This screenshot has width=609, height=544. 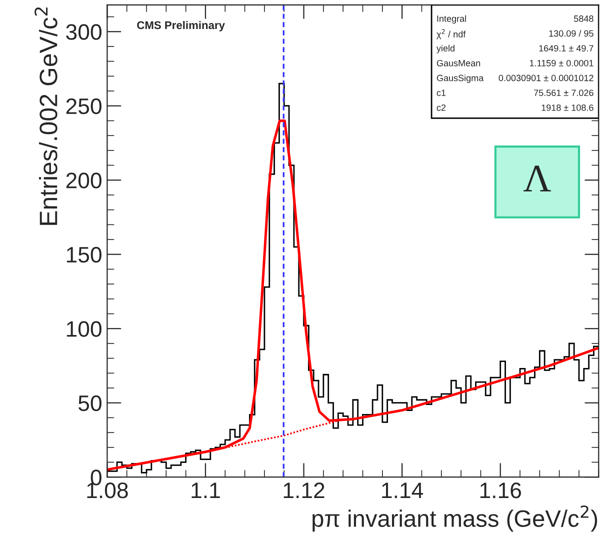 I want to click on annotation: 0.0030901 ± 0.0001012, so click(x=546, y=78).